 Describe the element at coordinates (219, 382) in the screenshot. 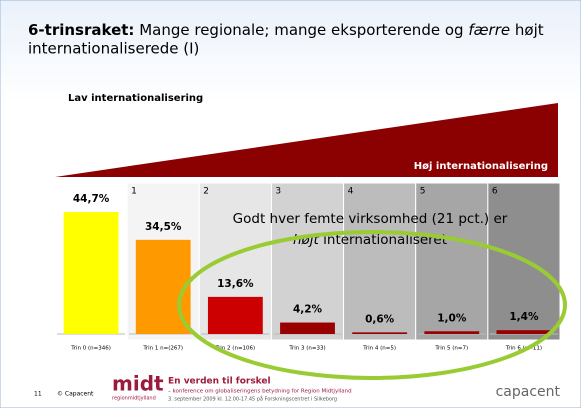

I see `event: En verden til forskel` at that location.